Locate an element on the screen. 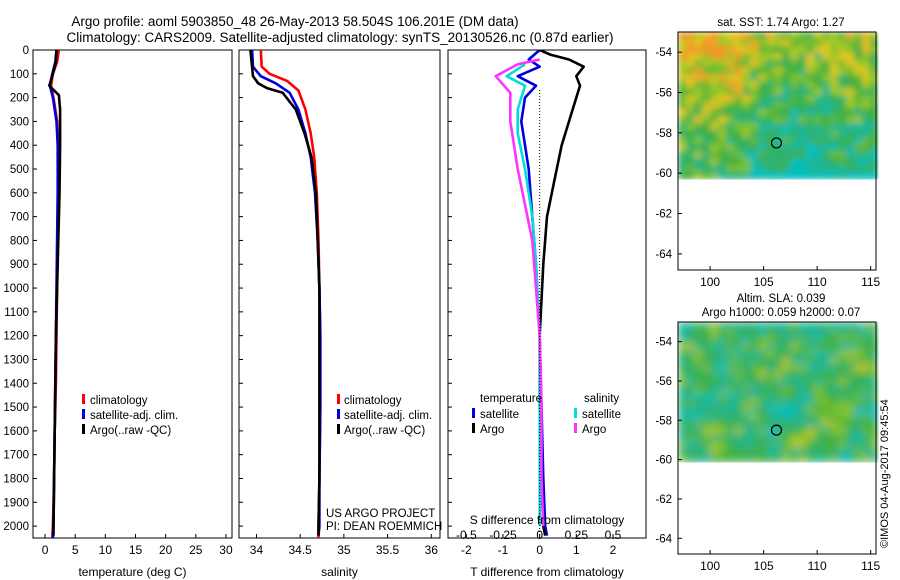  y-tick-label: 100 is located at coordinates (19, 75).